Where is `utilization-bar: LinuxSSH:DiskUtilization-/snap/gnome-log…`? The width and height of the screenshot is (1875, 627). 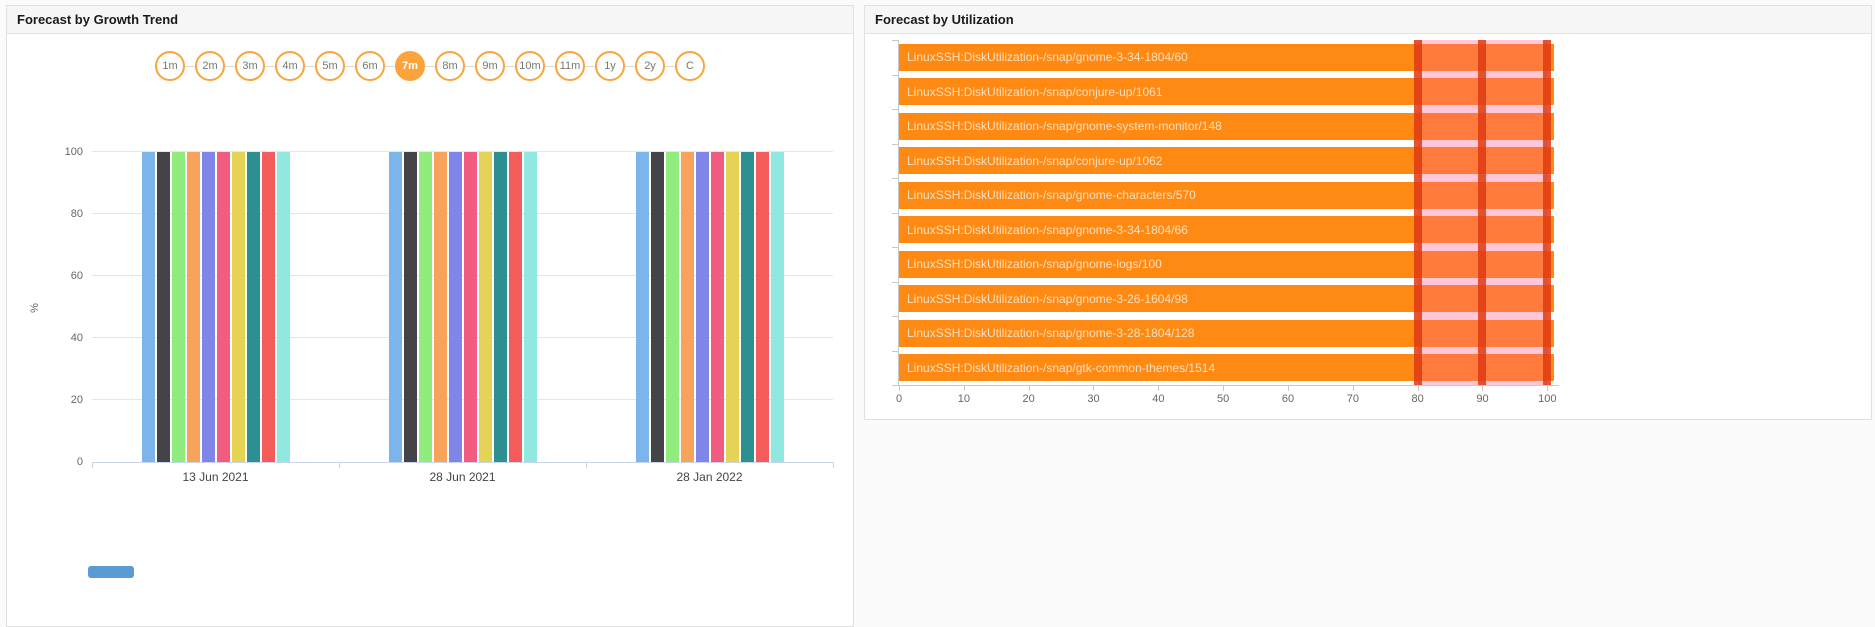
utilization-bar: LinuxSSH:DiskUtilization-/snap/gnome-log… is located at coordinates (1226, 264).